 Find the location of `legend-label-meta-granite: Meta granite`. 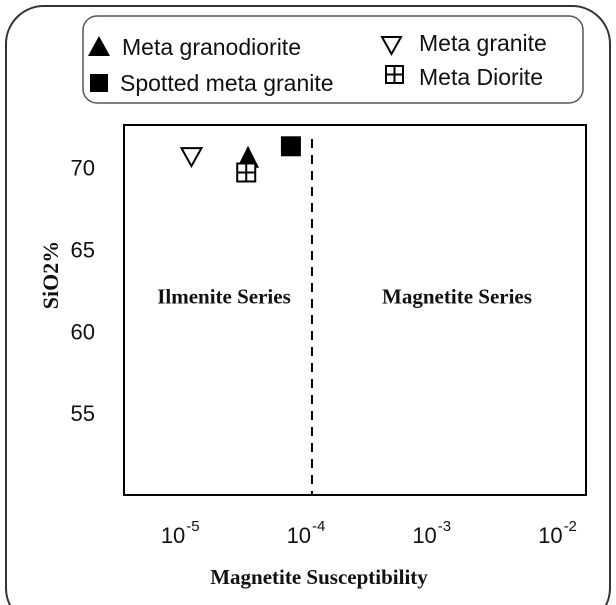

legend-label-meta-granite: Meta granite is located at coordinates (483, 43).